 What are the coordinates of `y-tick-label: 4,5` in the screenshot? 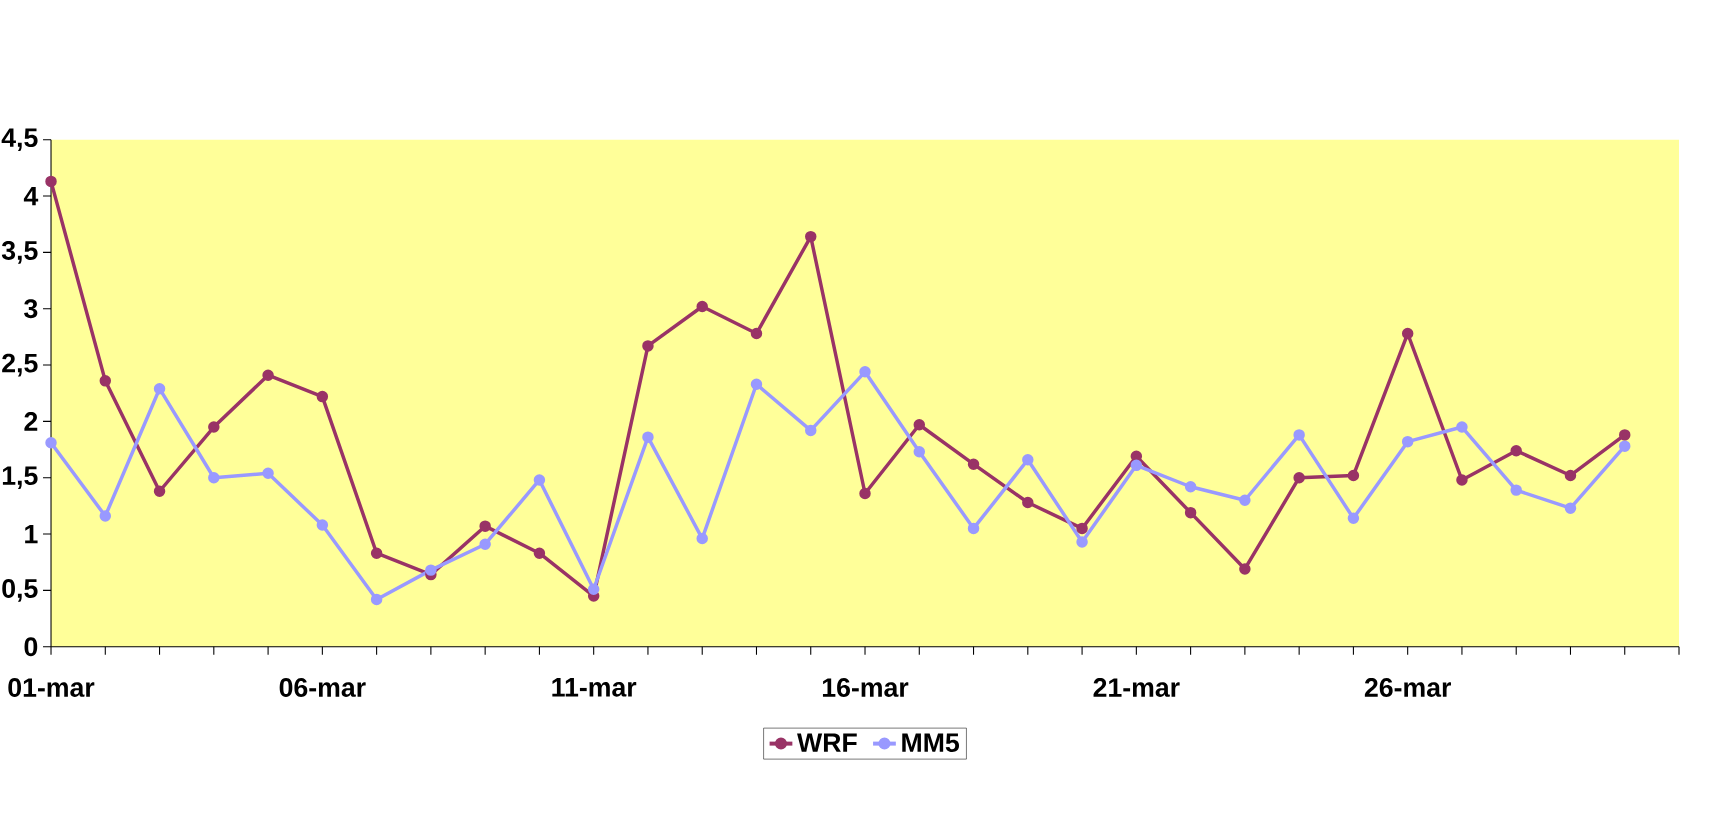 It's located at (19, 139).